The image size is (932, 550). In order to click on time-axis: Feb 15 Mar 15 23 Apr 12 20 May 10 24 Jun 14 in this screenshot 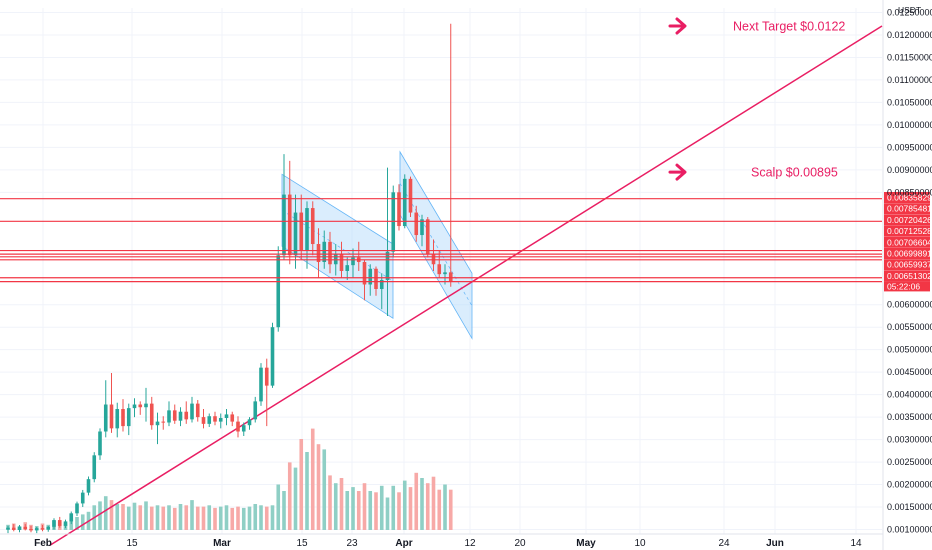, I will do `click(441, 541)`.